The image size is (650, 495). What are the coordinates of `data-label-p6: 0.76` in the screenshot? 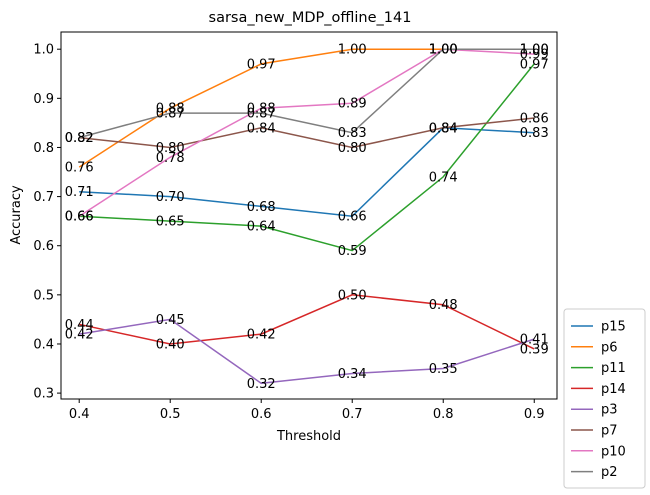 It's located at (79, 168).